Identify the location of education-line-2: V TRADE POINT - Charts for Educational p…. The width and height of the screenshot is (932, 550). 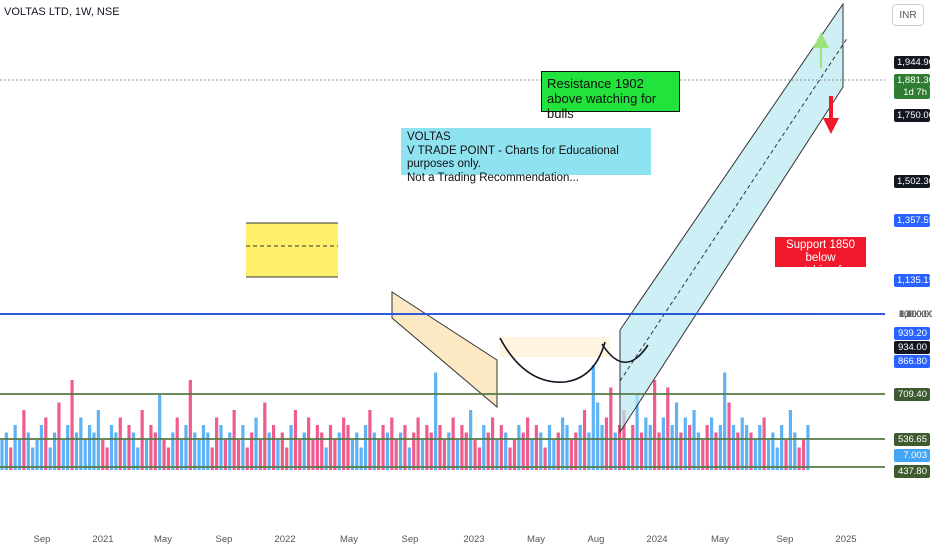
(513, 157).